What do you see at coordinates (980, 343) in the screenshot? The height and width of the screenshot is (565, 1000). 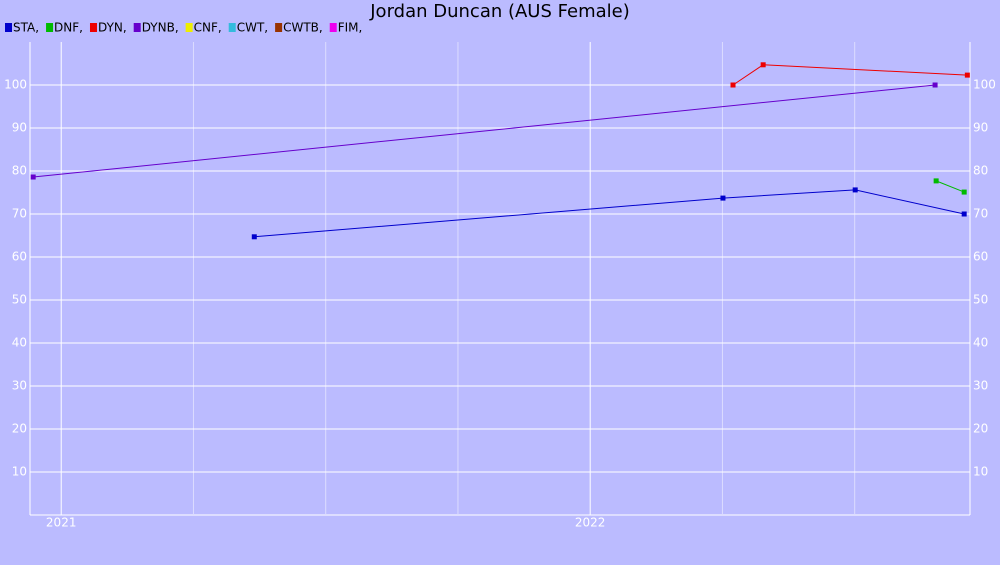 I see `y-tick-label-right: 40` at bounding box center [980, 343].